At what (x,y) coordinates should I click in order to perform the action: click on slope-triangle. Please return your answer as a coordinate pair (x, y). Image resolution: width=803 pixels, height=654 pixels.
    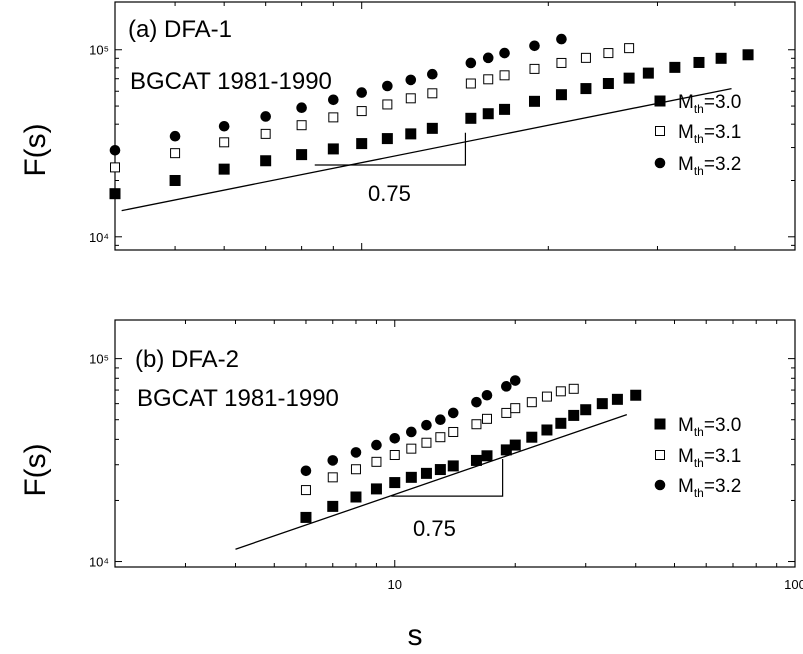
    Looking at the image, I should click on (447, 478).